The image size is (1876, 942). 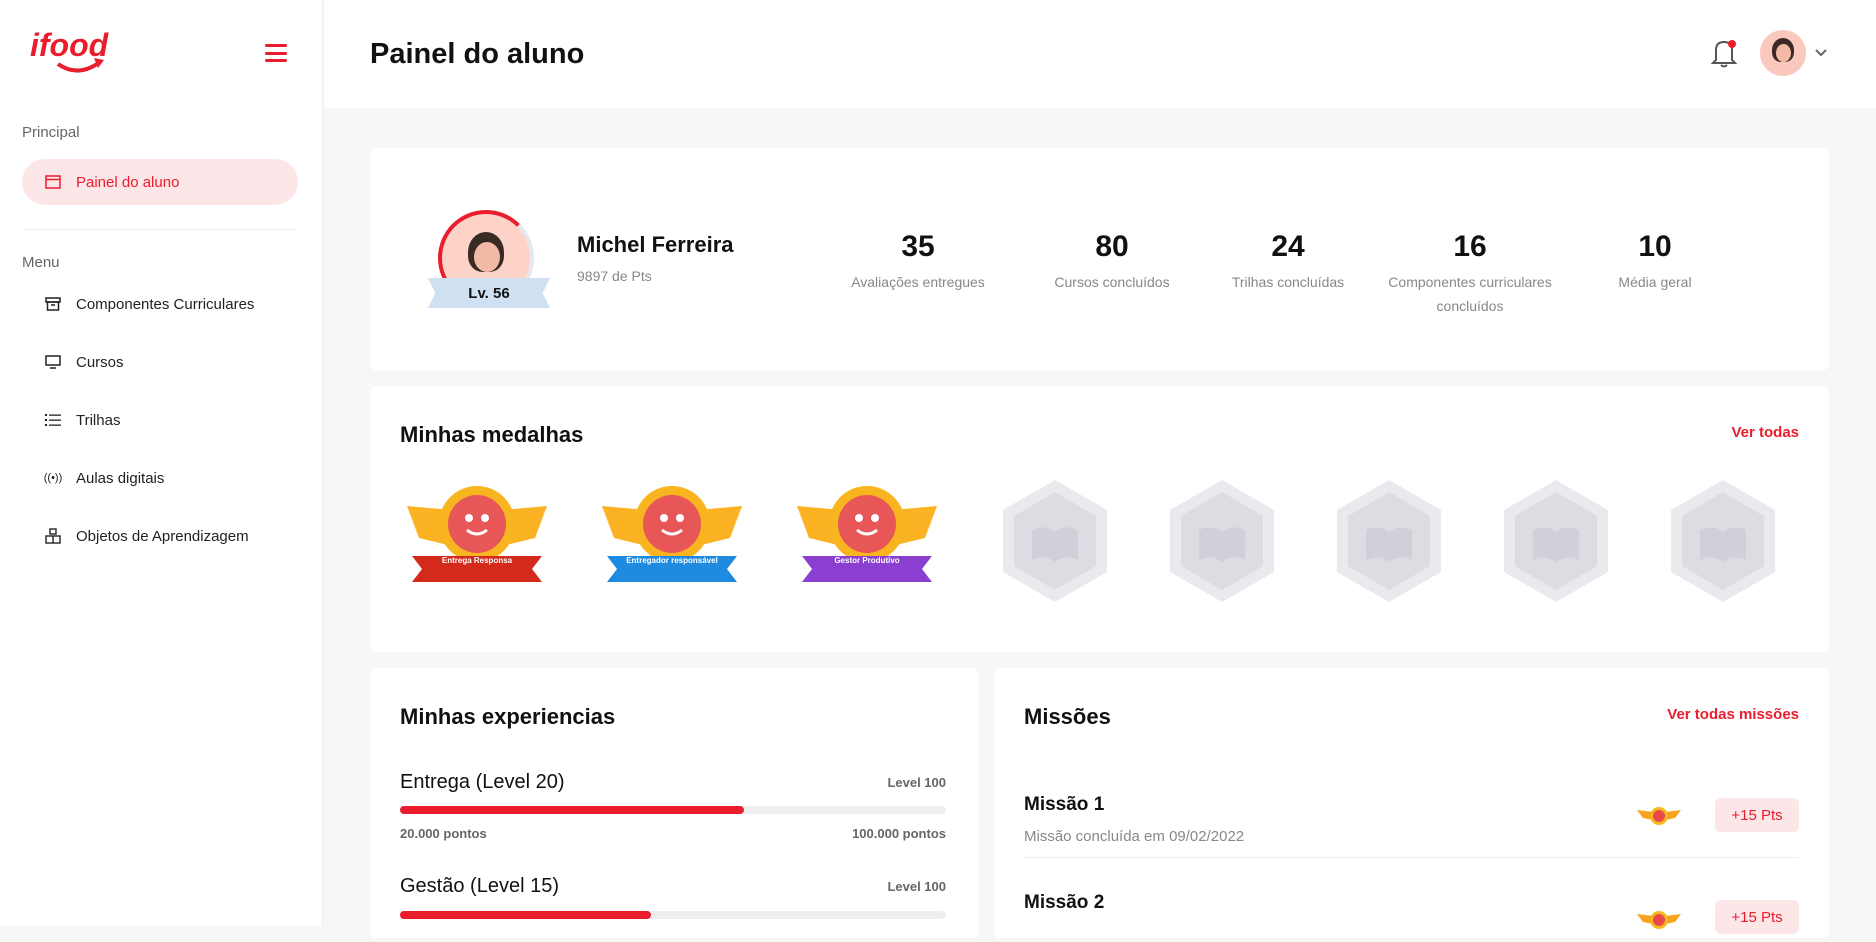 What do you see at coordinates (1724, 53) in the screenshot?
I see `bell-icon` at bounding box center [1724, 53].